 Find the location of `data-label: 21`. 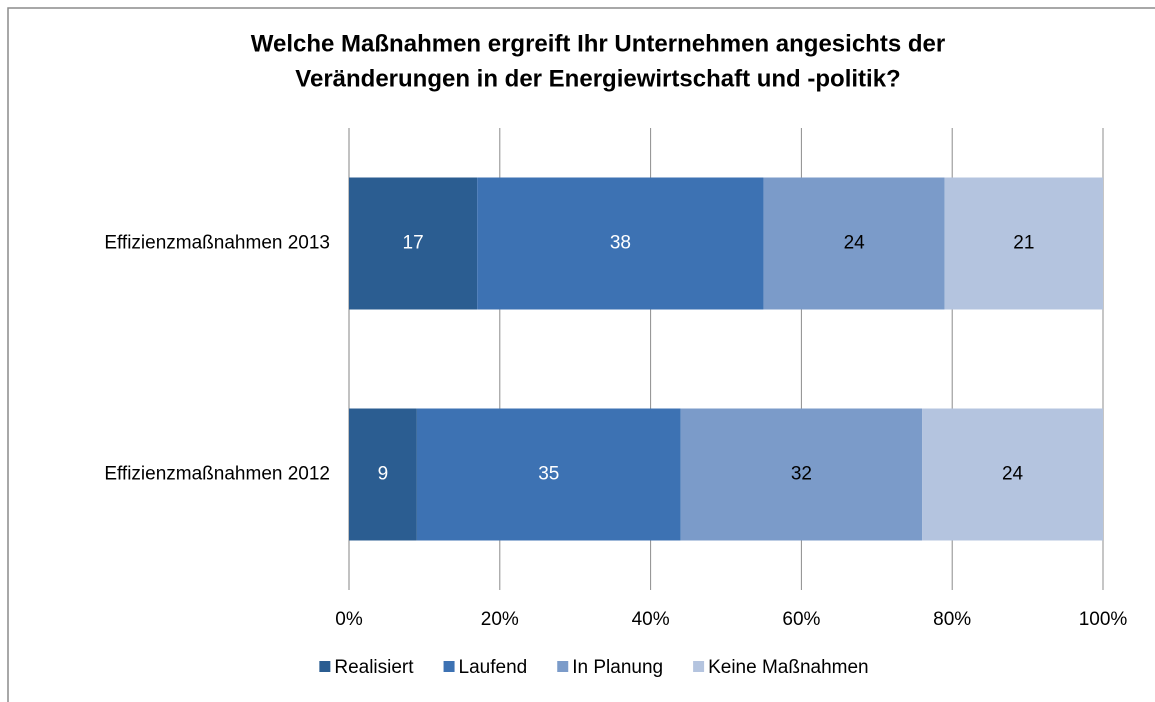

data-label: 21 is located at coordinates (1023, 243).